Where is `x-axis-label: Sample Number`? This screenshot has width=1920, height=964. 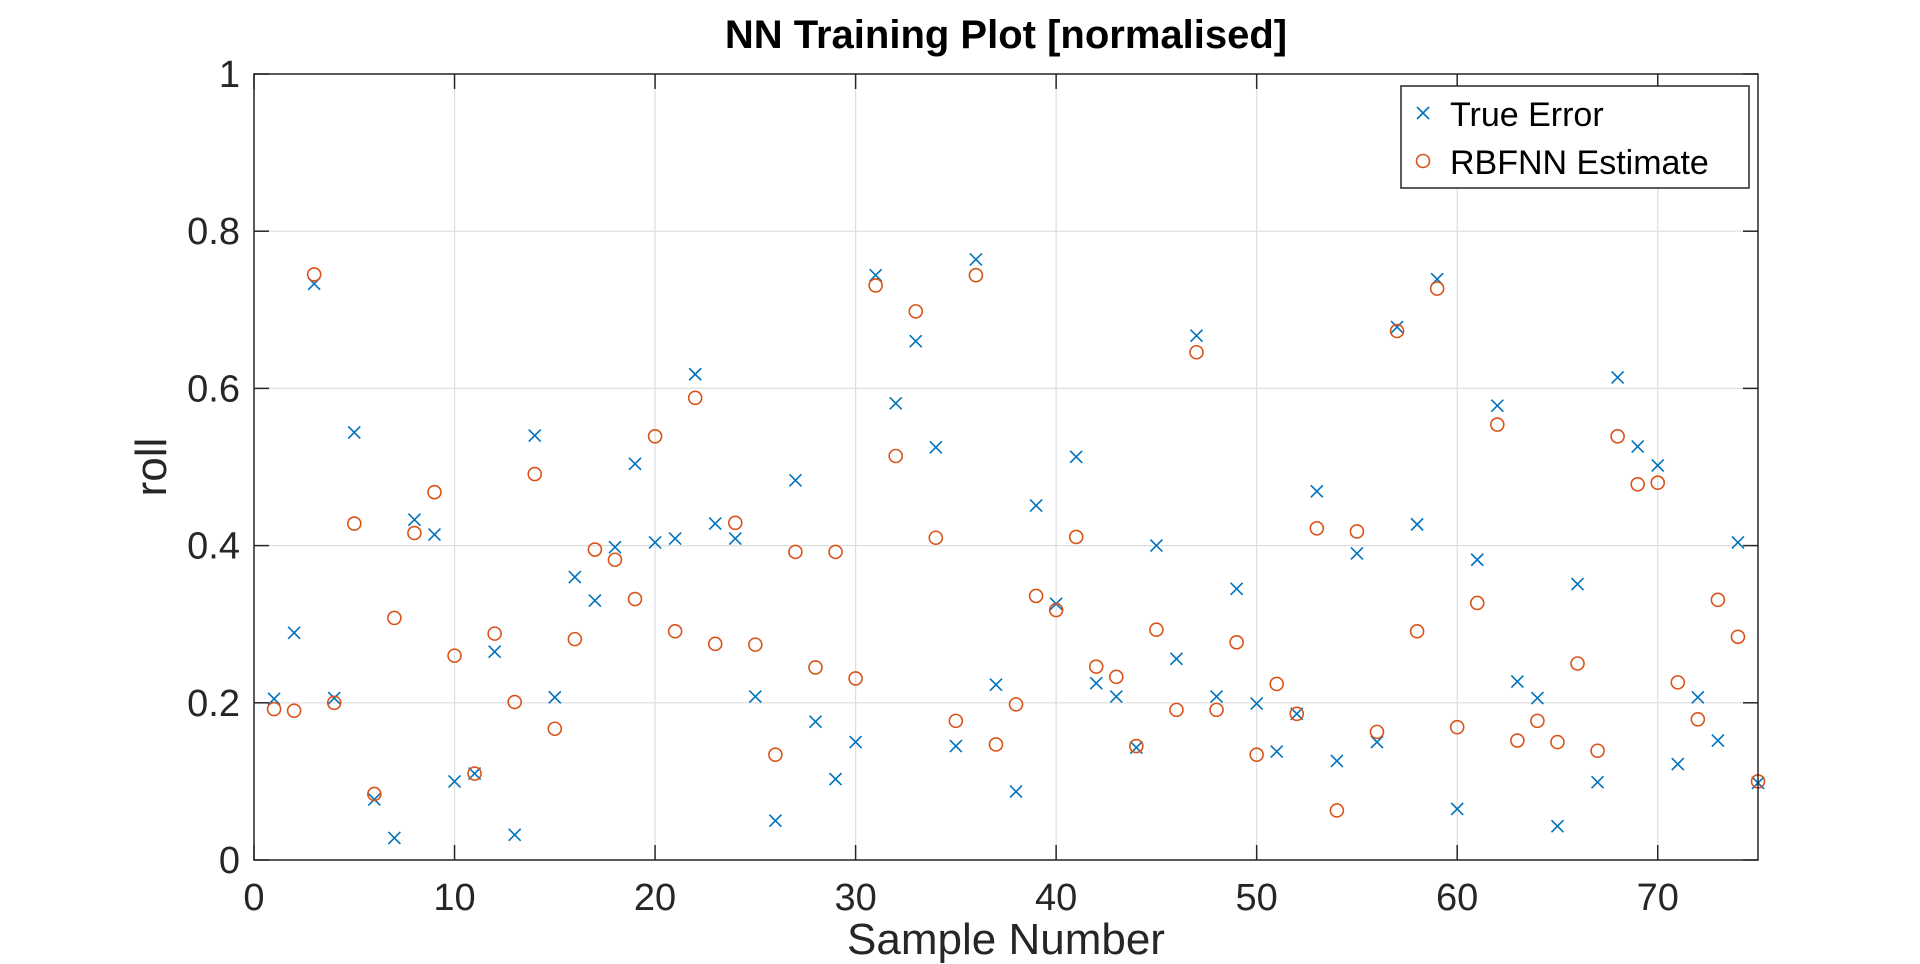
x-axis-label: Sample Number is located at coordinates (1006, 939).